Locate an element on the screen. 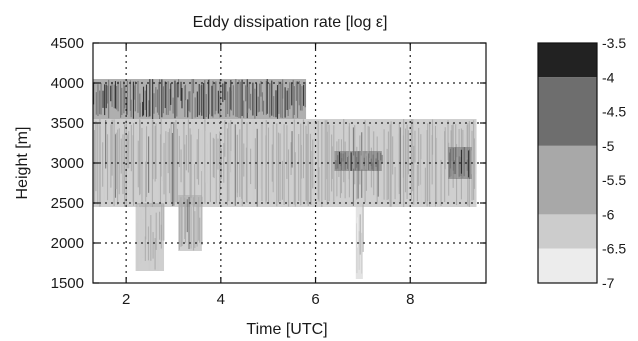 The image size is (638, 341). colorbar-band is located at coordinates (567, 111).